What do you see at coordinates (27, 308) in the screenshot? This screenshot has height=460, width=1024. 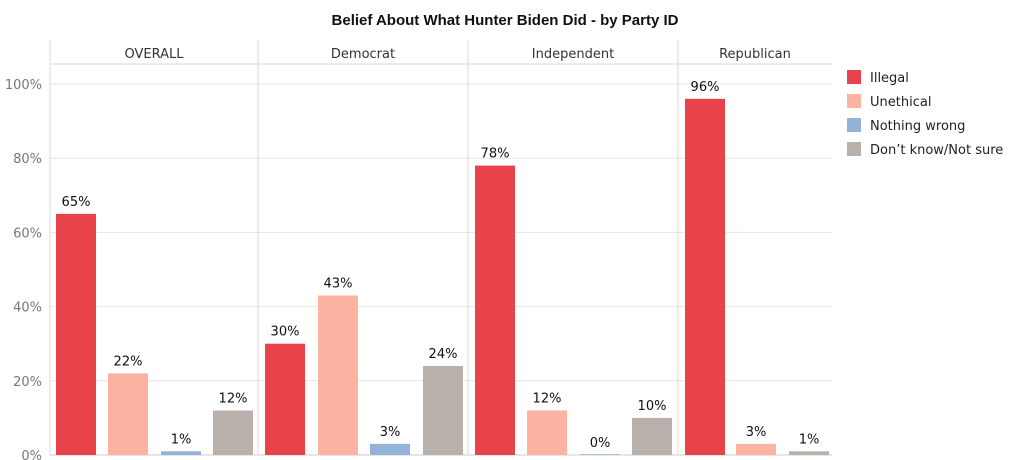 I see `y-tick-label: 40%` at bounding box center [27, 308].